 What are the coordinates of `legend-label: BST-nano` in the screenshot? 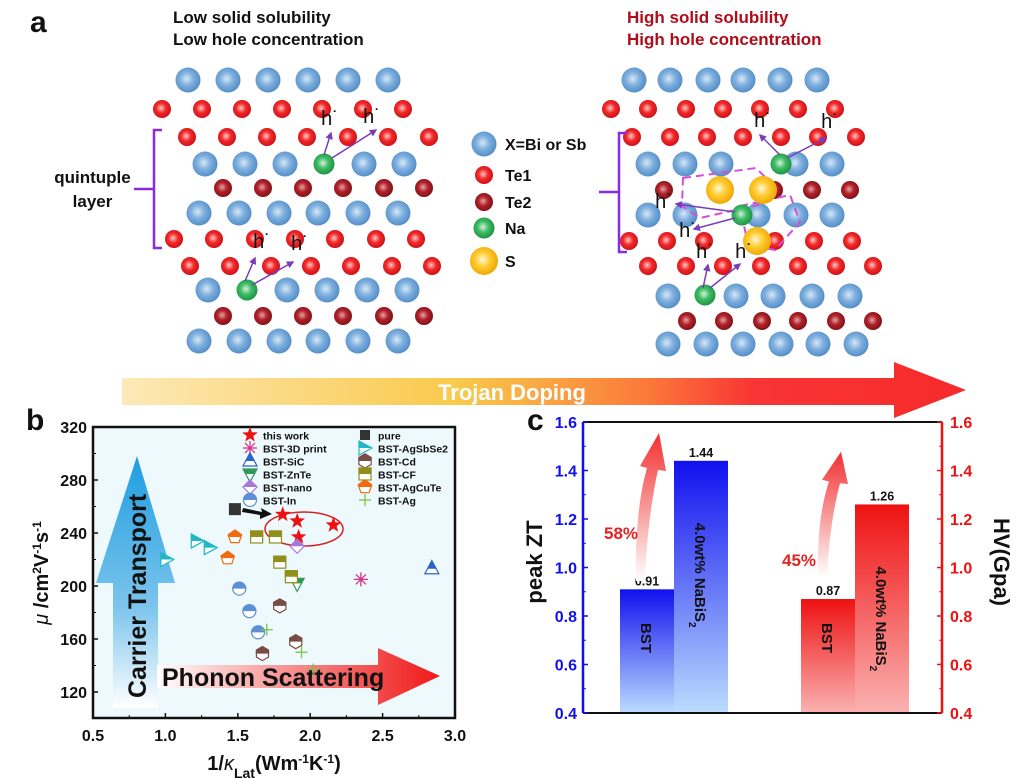 It's located at (287, 489).